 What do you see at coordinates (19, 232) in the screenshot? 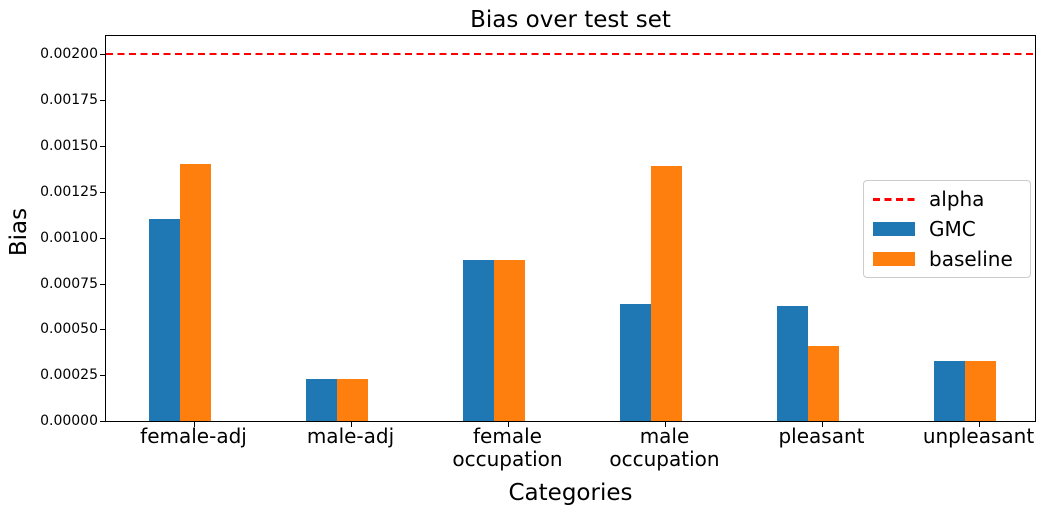
I see `y-axis-label: Bias` at bounding box center [19, 232].